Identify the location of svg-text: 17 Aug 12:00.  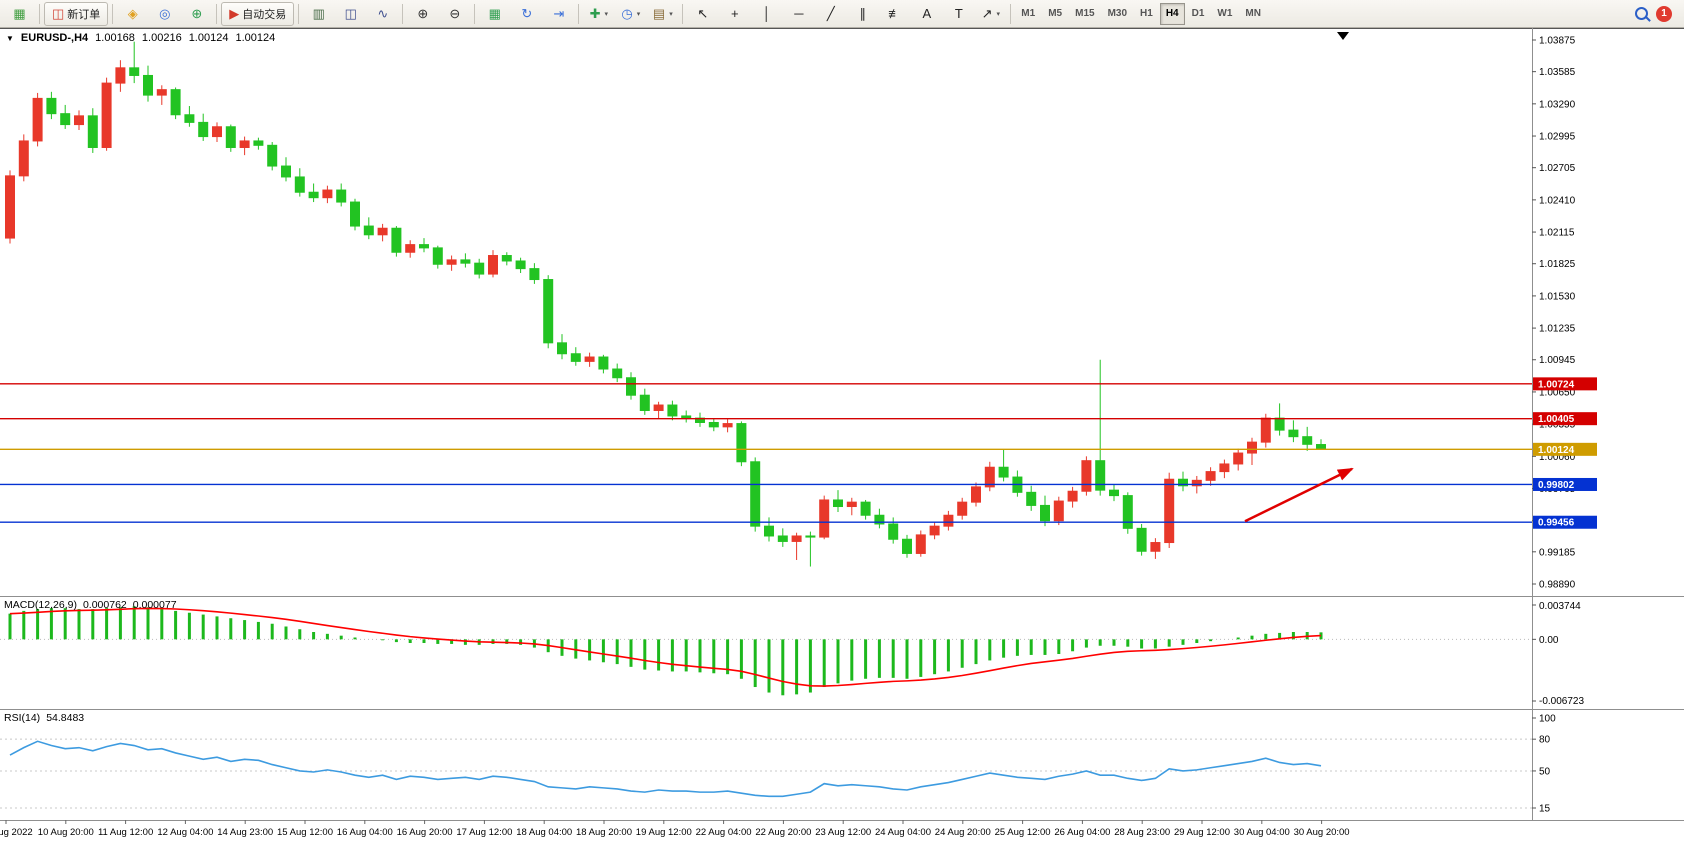
(484, 832).